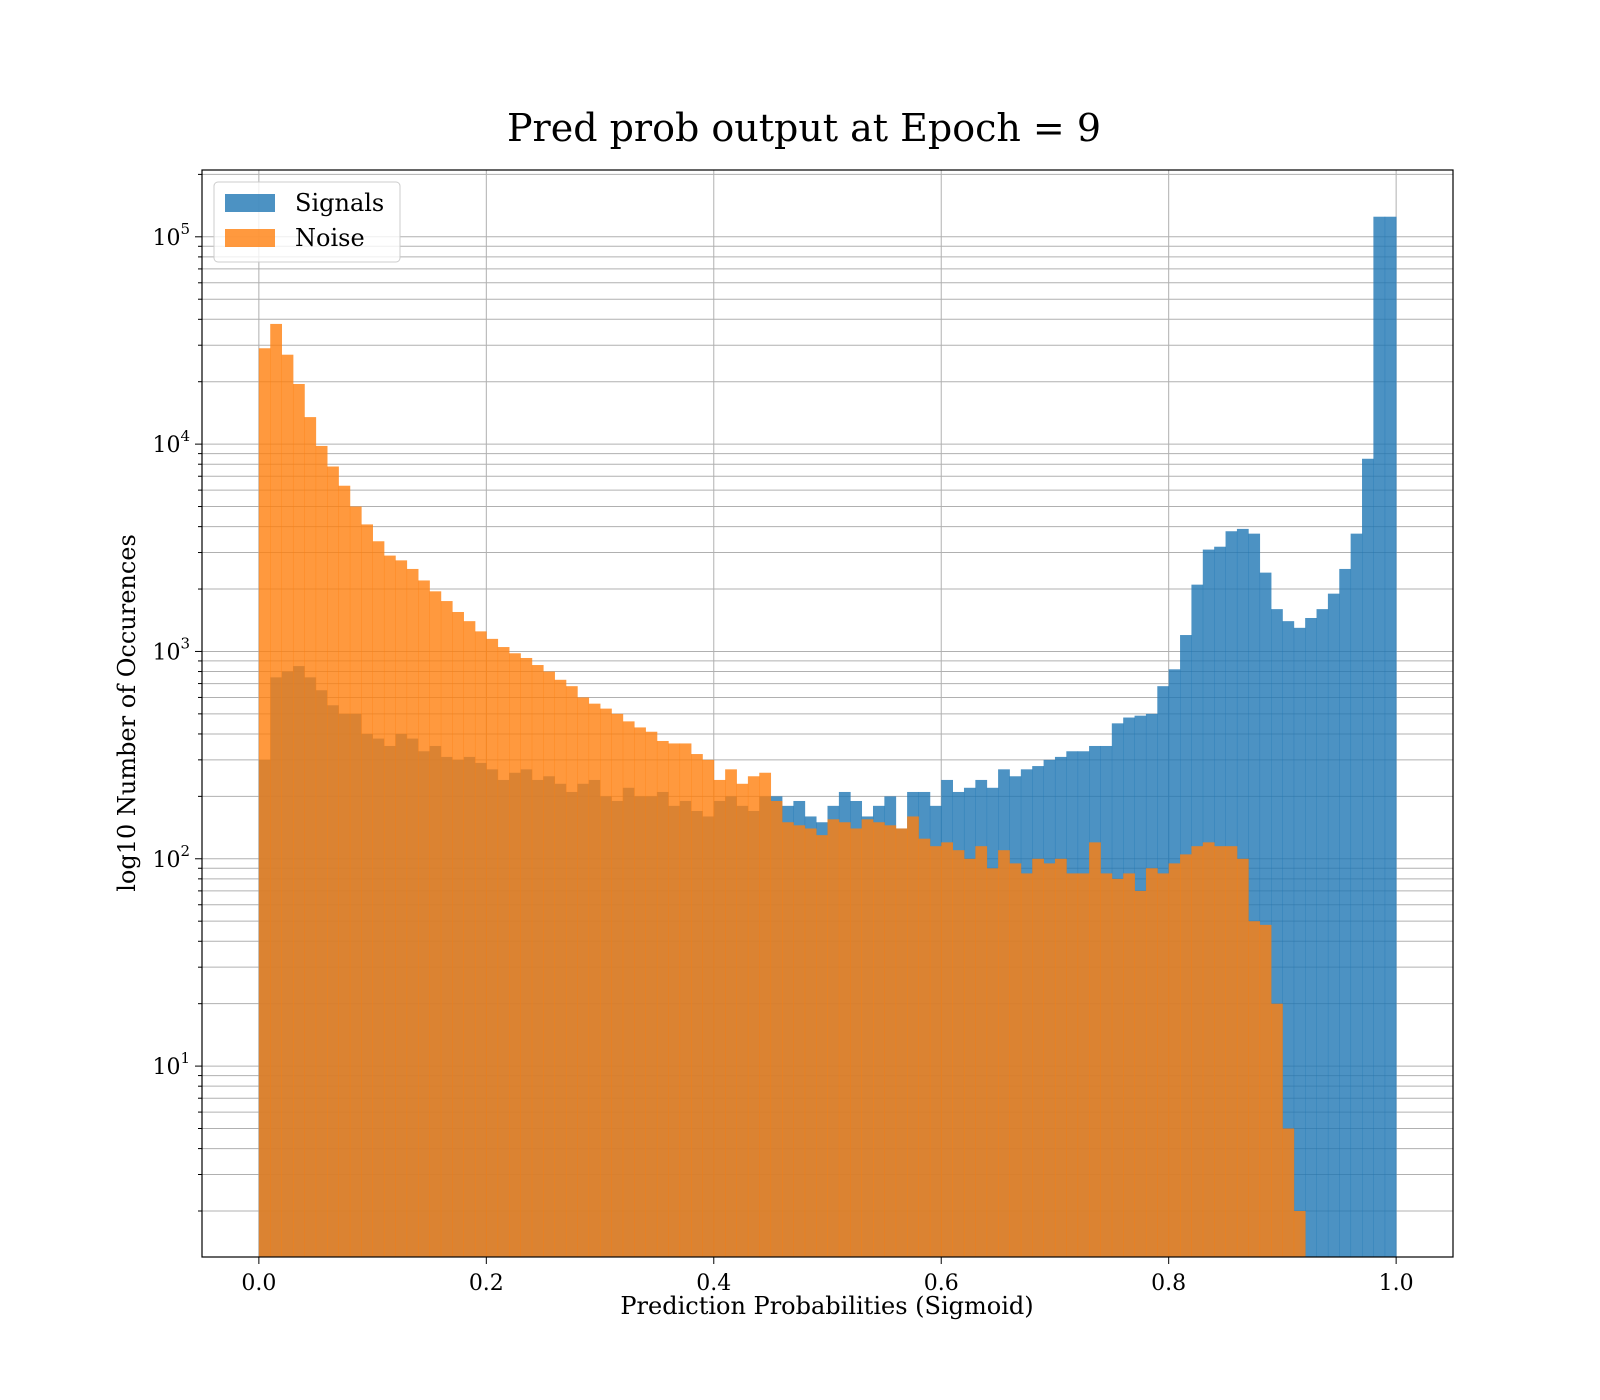 The width and height of the screenshot is (1600, 1400). I want to click on y-tick-label: 10¹, so click(171, 1064).